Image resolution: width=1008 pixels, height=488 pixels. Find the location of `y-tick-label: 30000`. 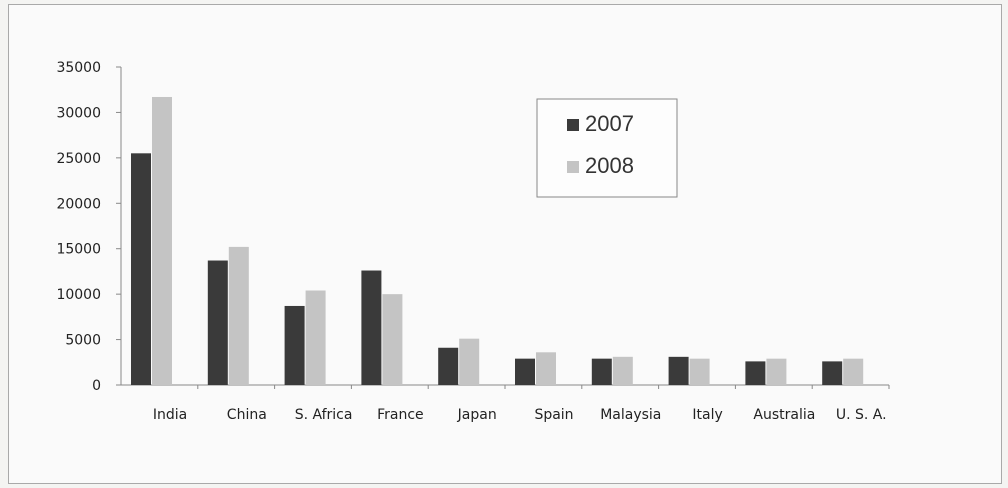

y-tick-label: 30000 is located at coordinates (78, 113).